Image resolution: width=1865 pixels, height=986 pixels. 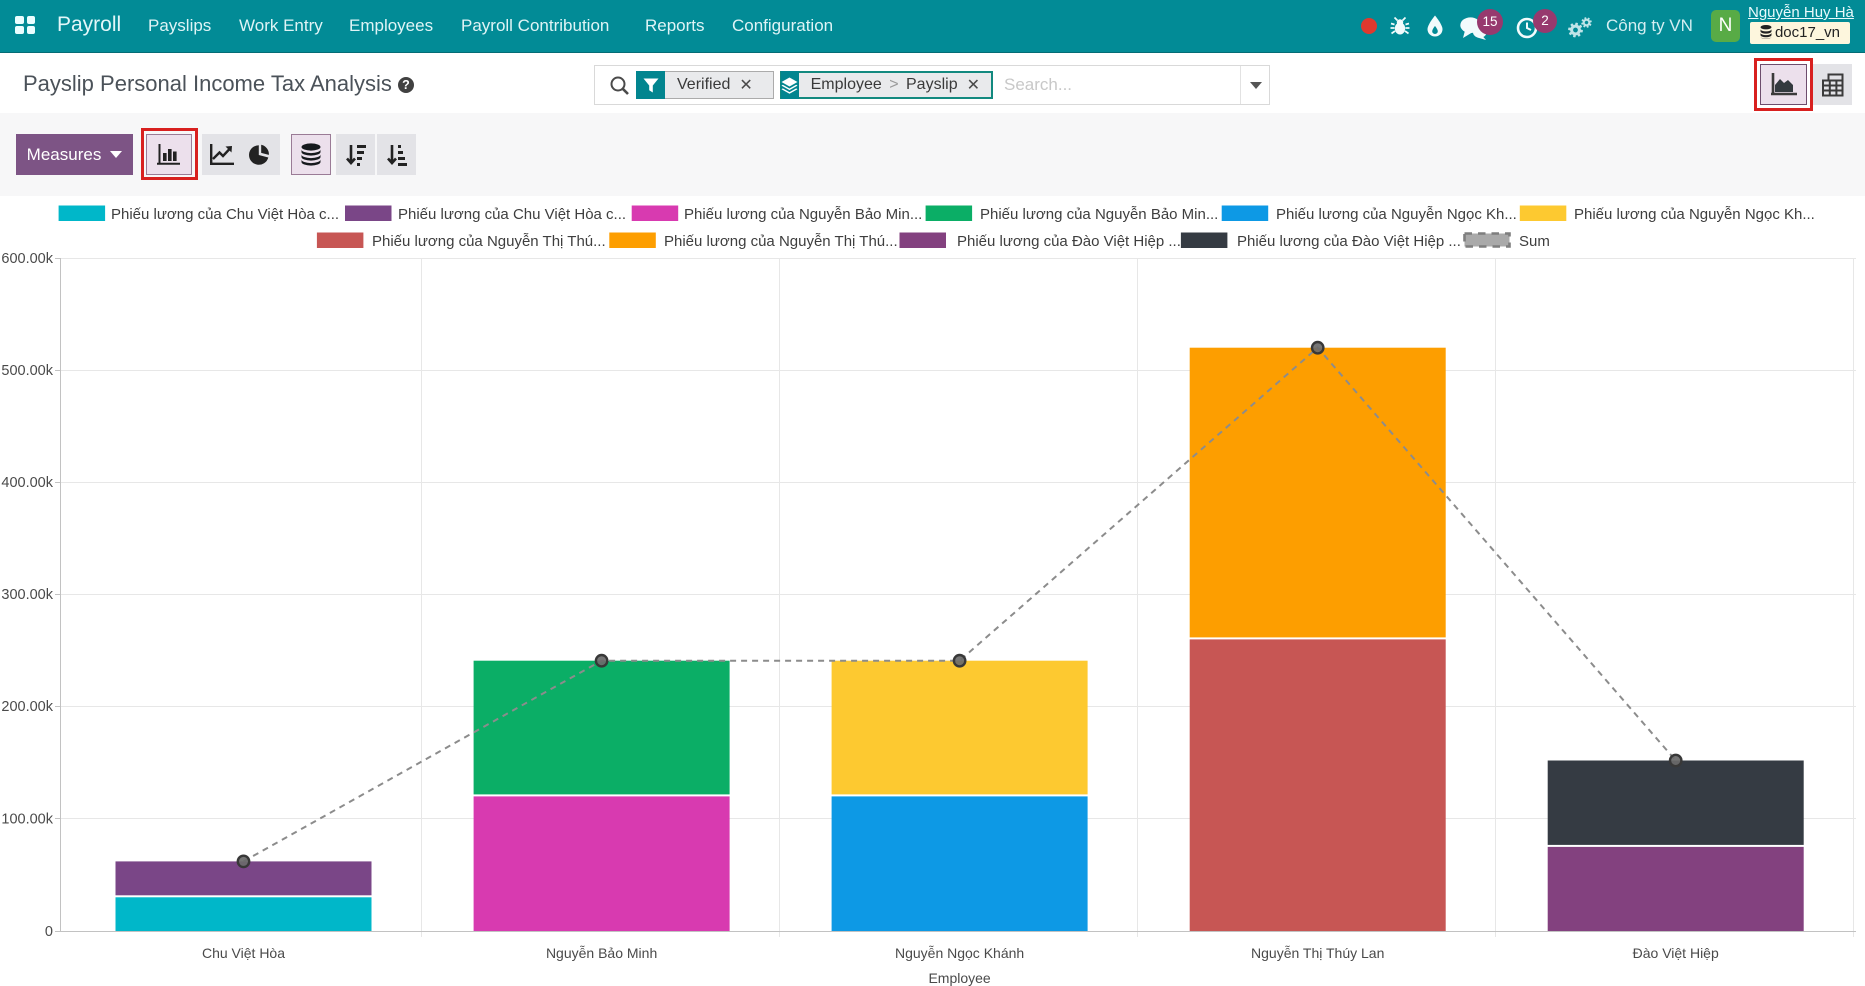 What do you see at coordinates (27, 371) in the screenshot?
I see `svg-text: 500.00k` at bounding box center [27, 371].